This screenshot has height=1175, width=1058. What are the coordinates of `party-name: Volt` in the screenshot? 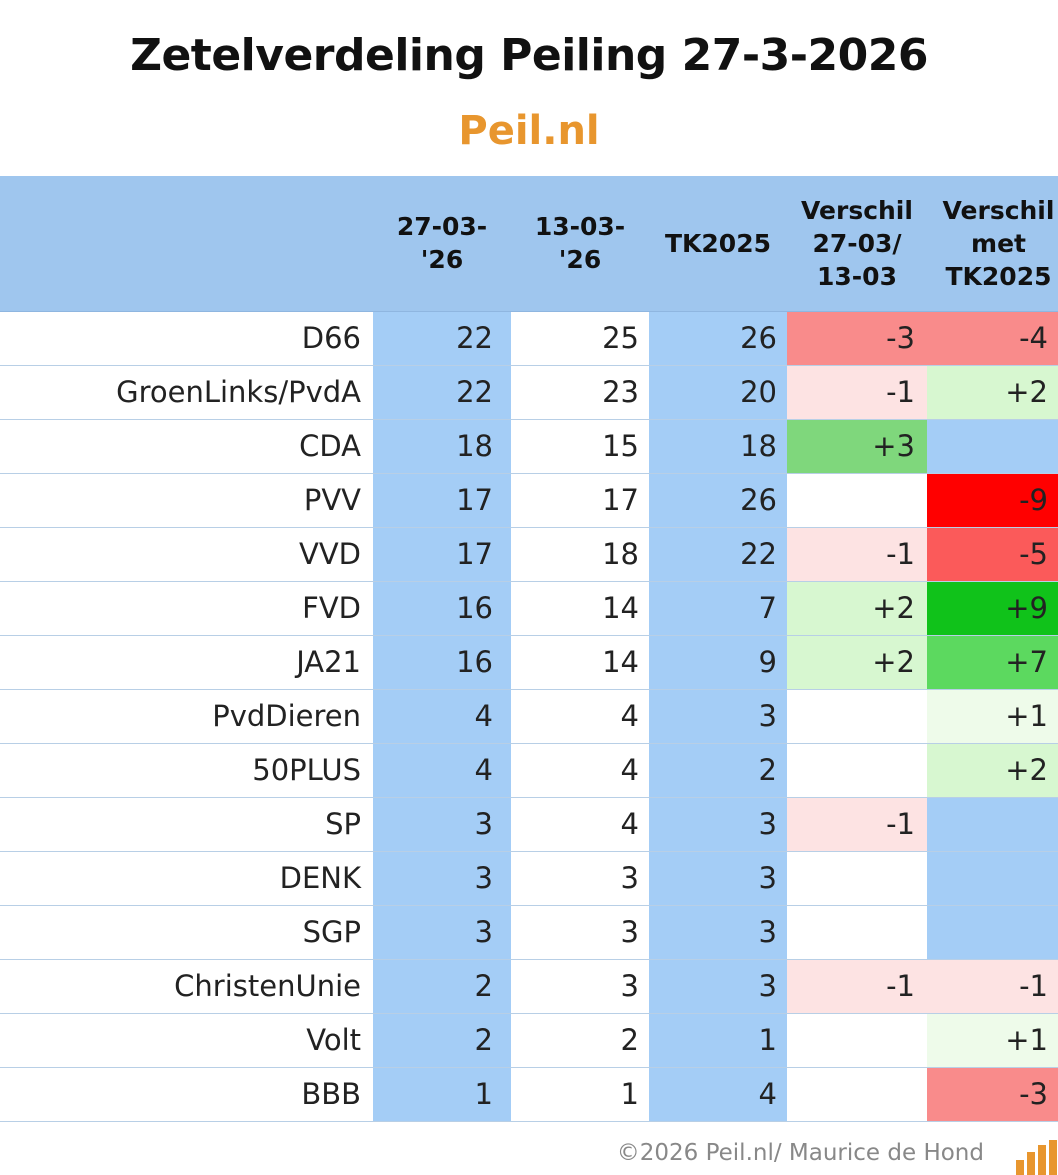 It's located at (186, 1040).